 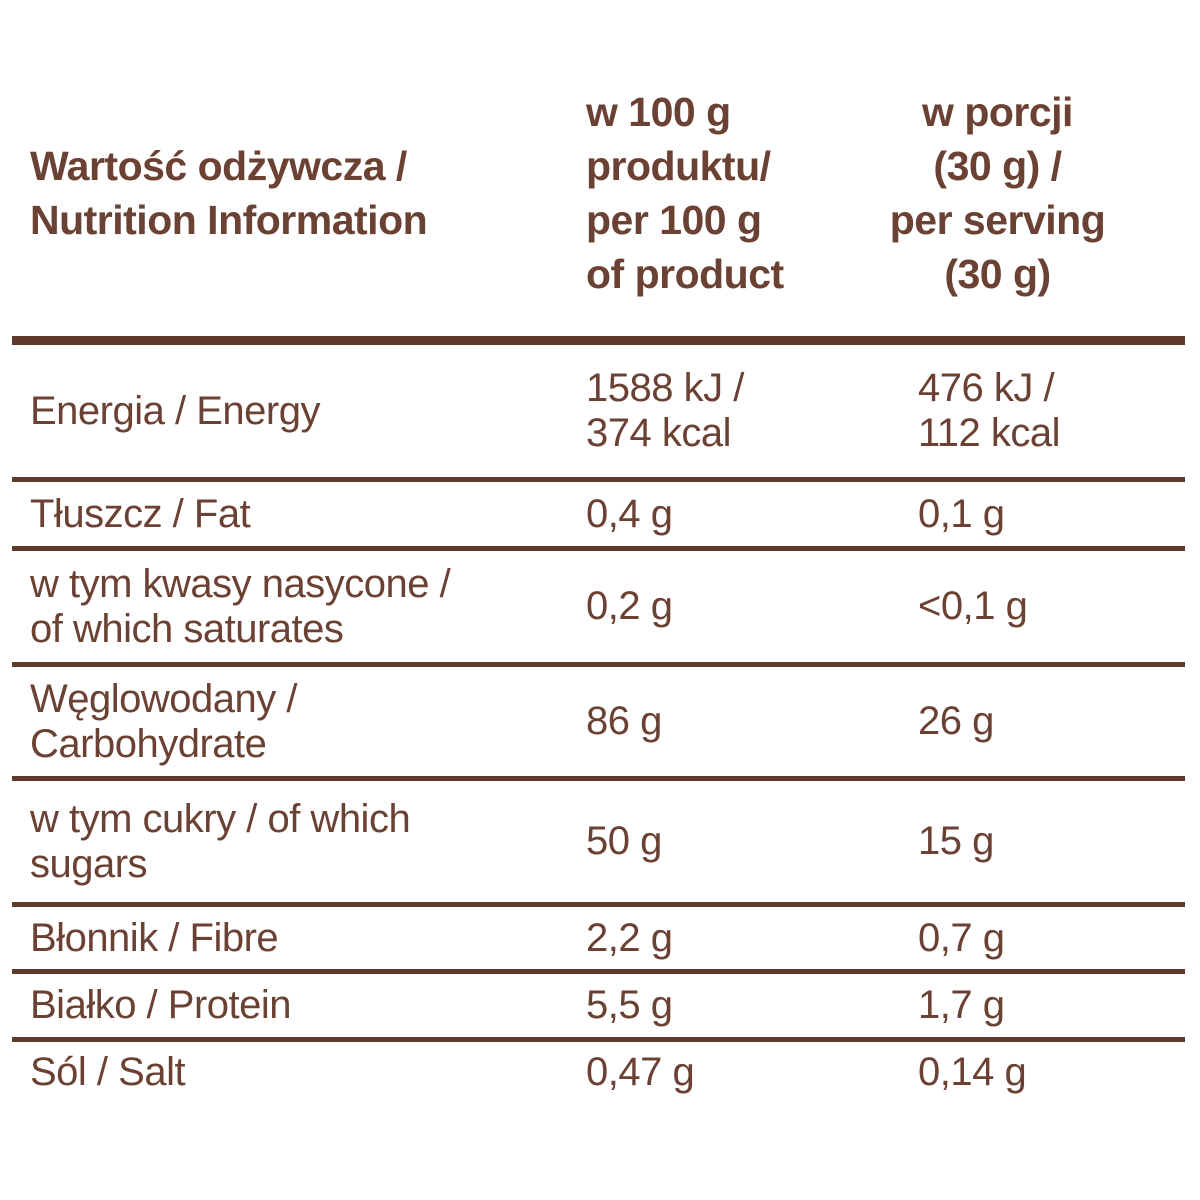 I want to click on table-row: Węglowodany / Carbohydrate 86 g 26 g, so click(x=598, y=724).